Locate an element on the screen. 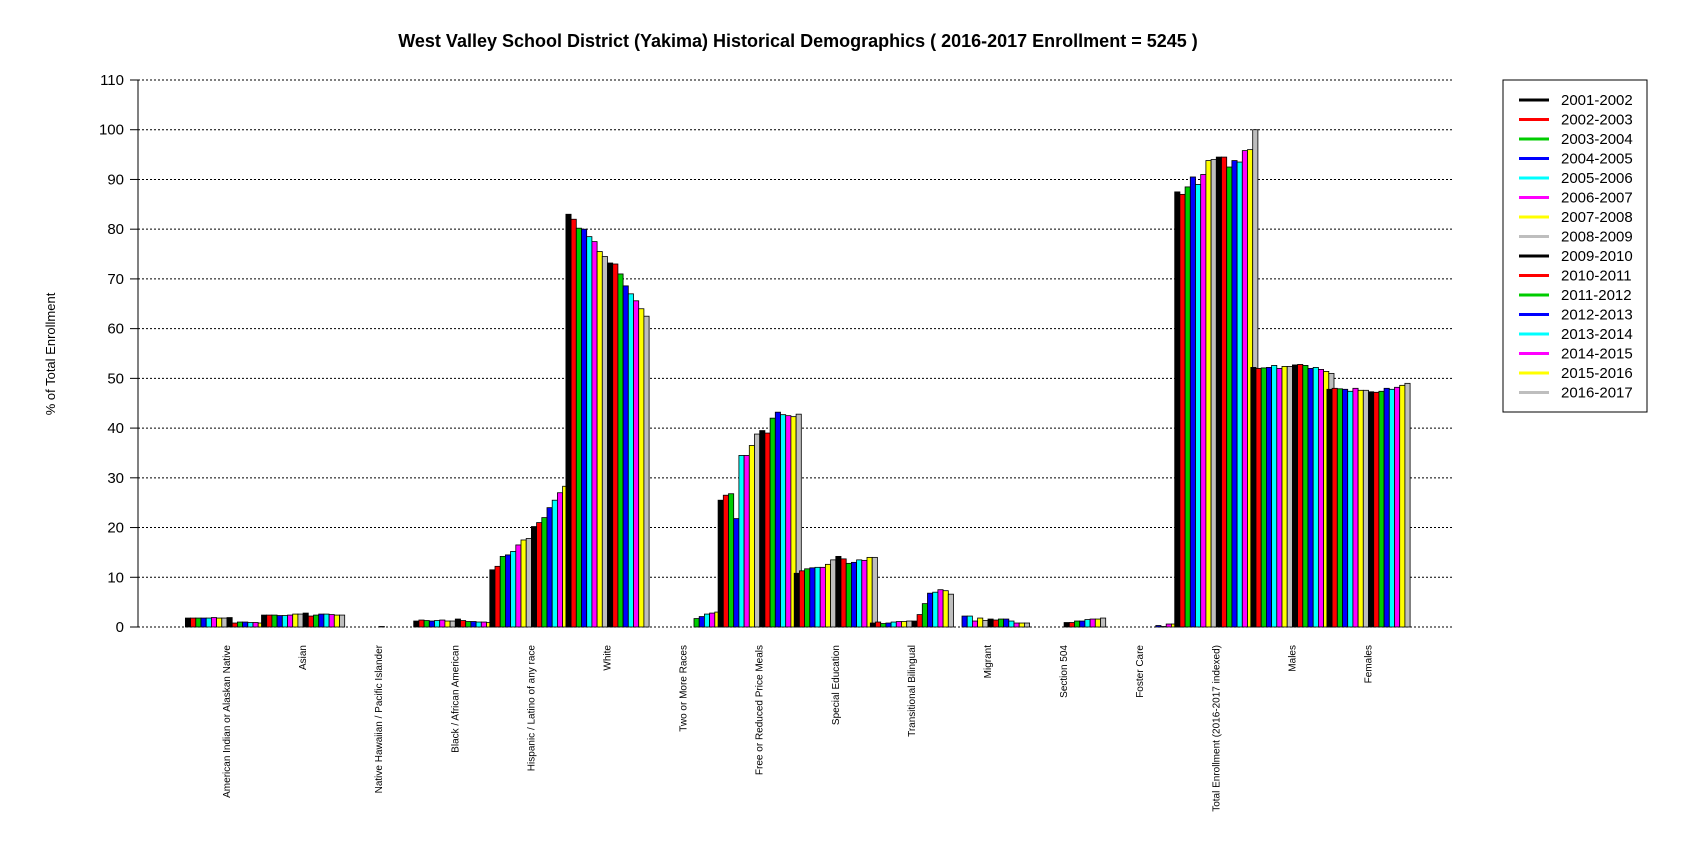 The height and width of the screenshot is (850, 1700). x-tick-label: Males is located at coordinates (1292, 658).